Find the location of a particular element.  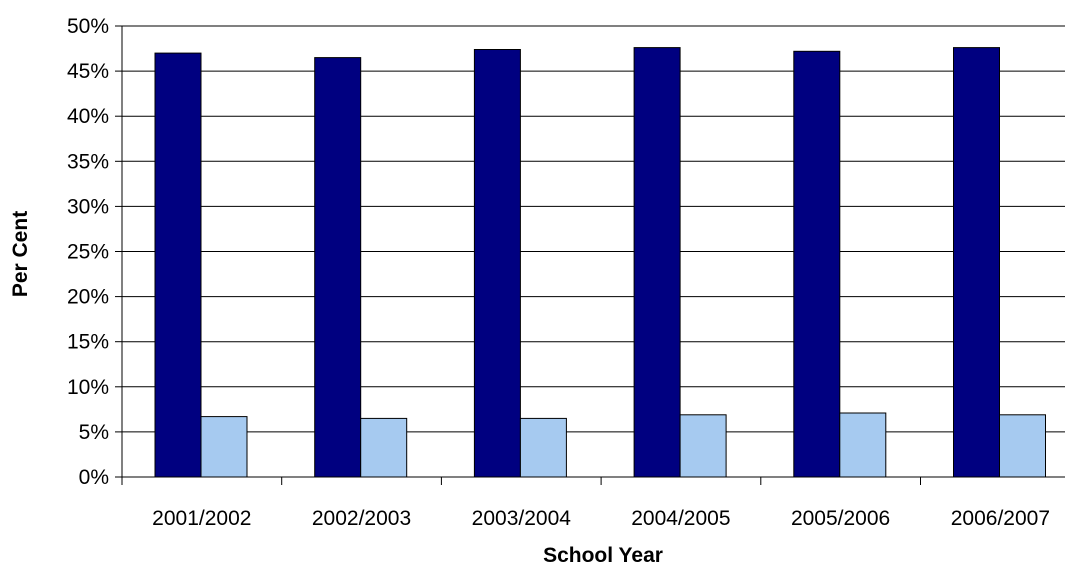

bar-series-1-2002-2003 is located at coordinates (338, 267).